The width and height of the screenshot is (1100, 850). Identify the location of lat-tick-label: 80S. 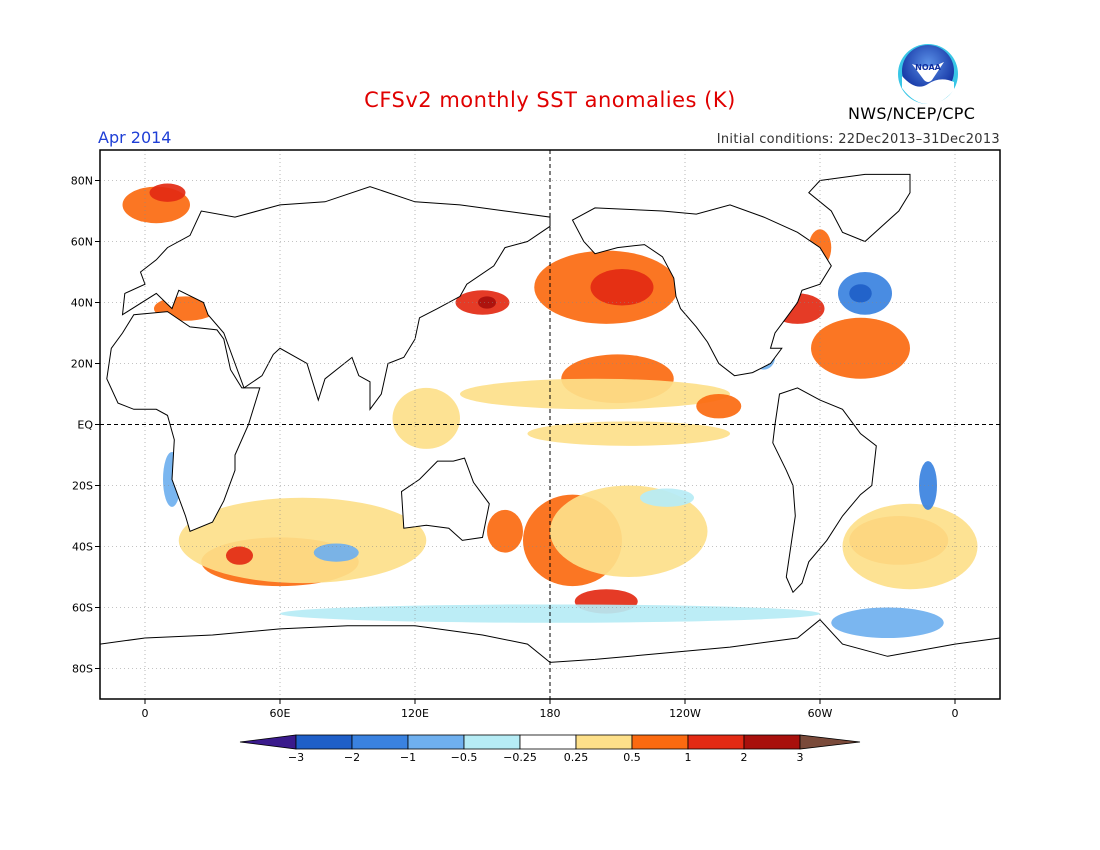
(82, 669).